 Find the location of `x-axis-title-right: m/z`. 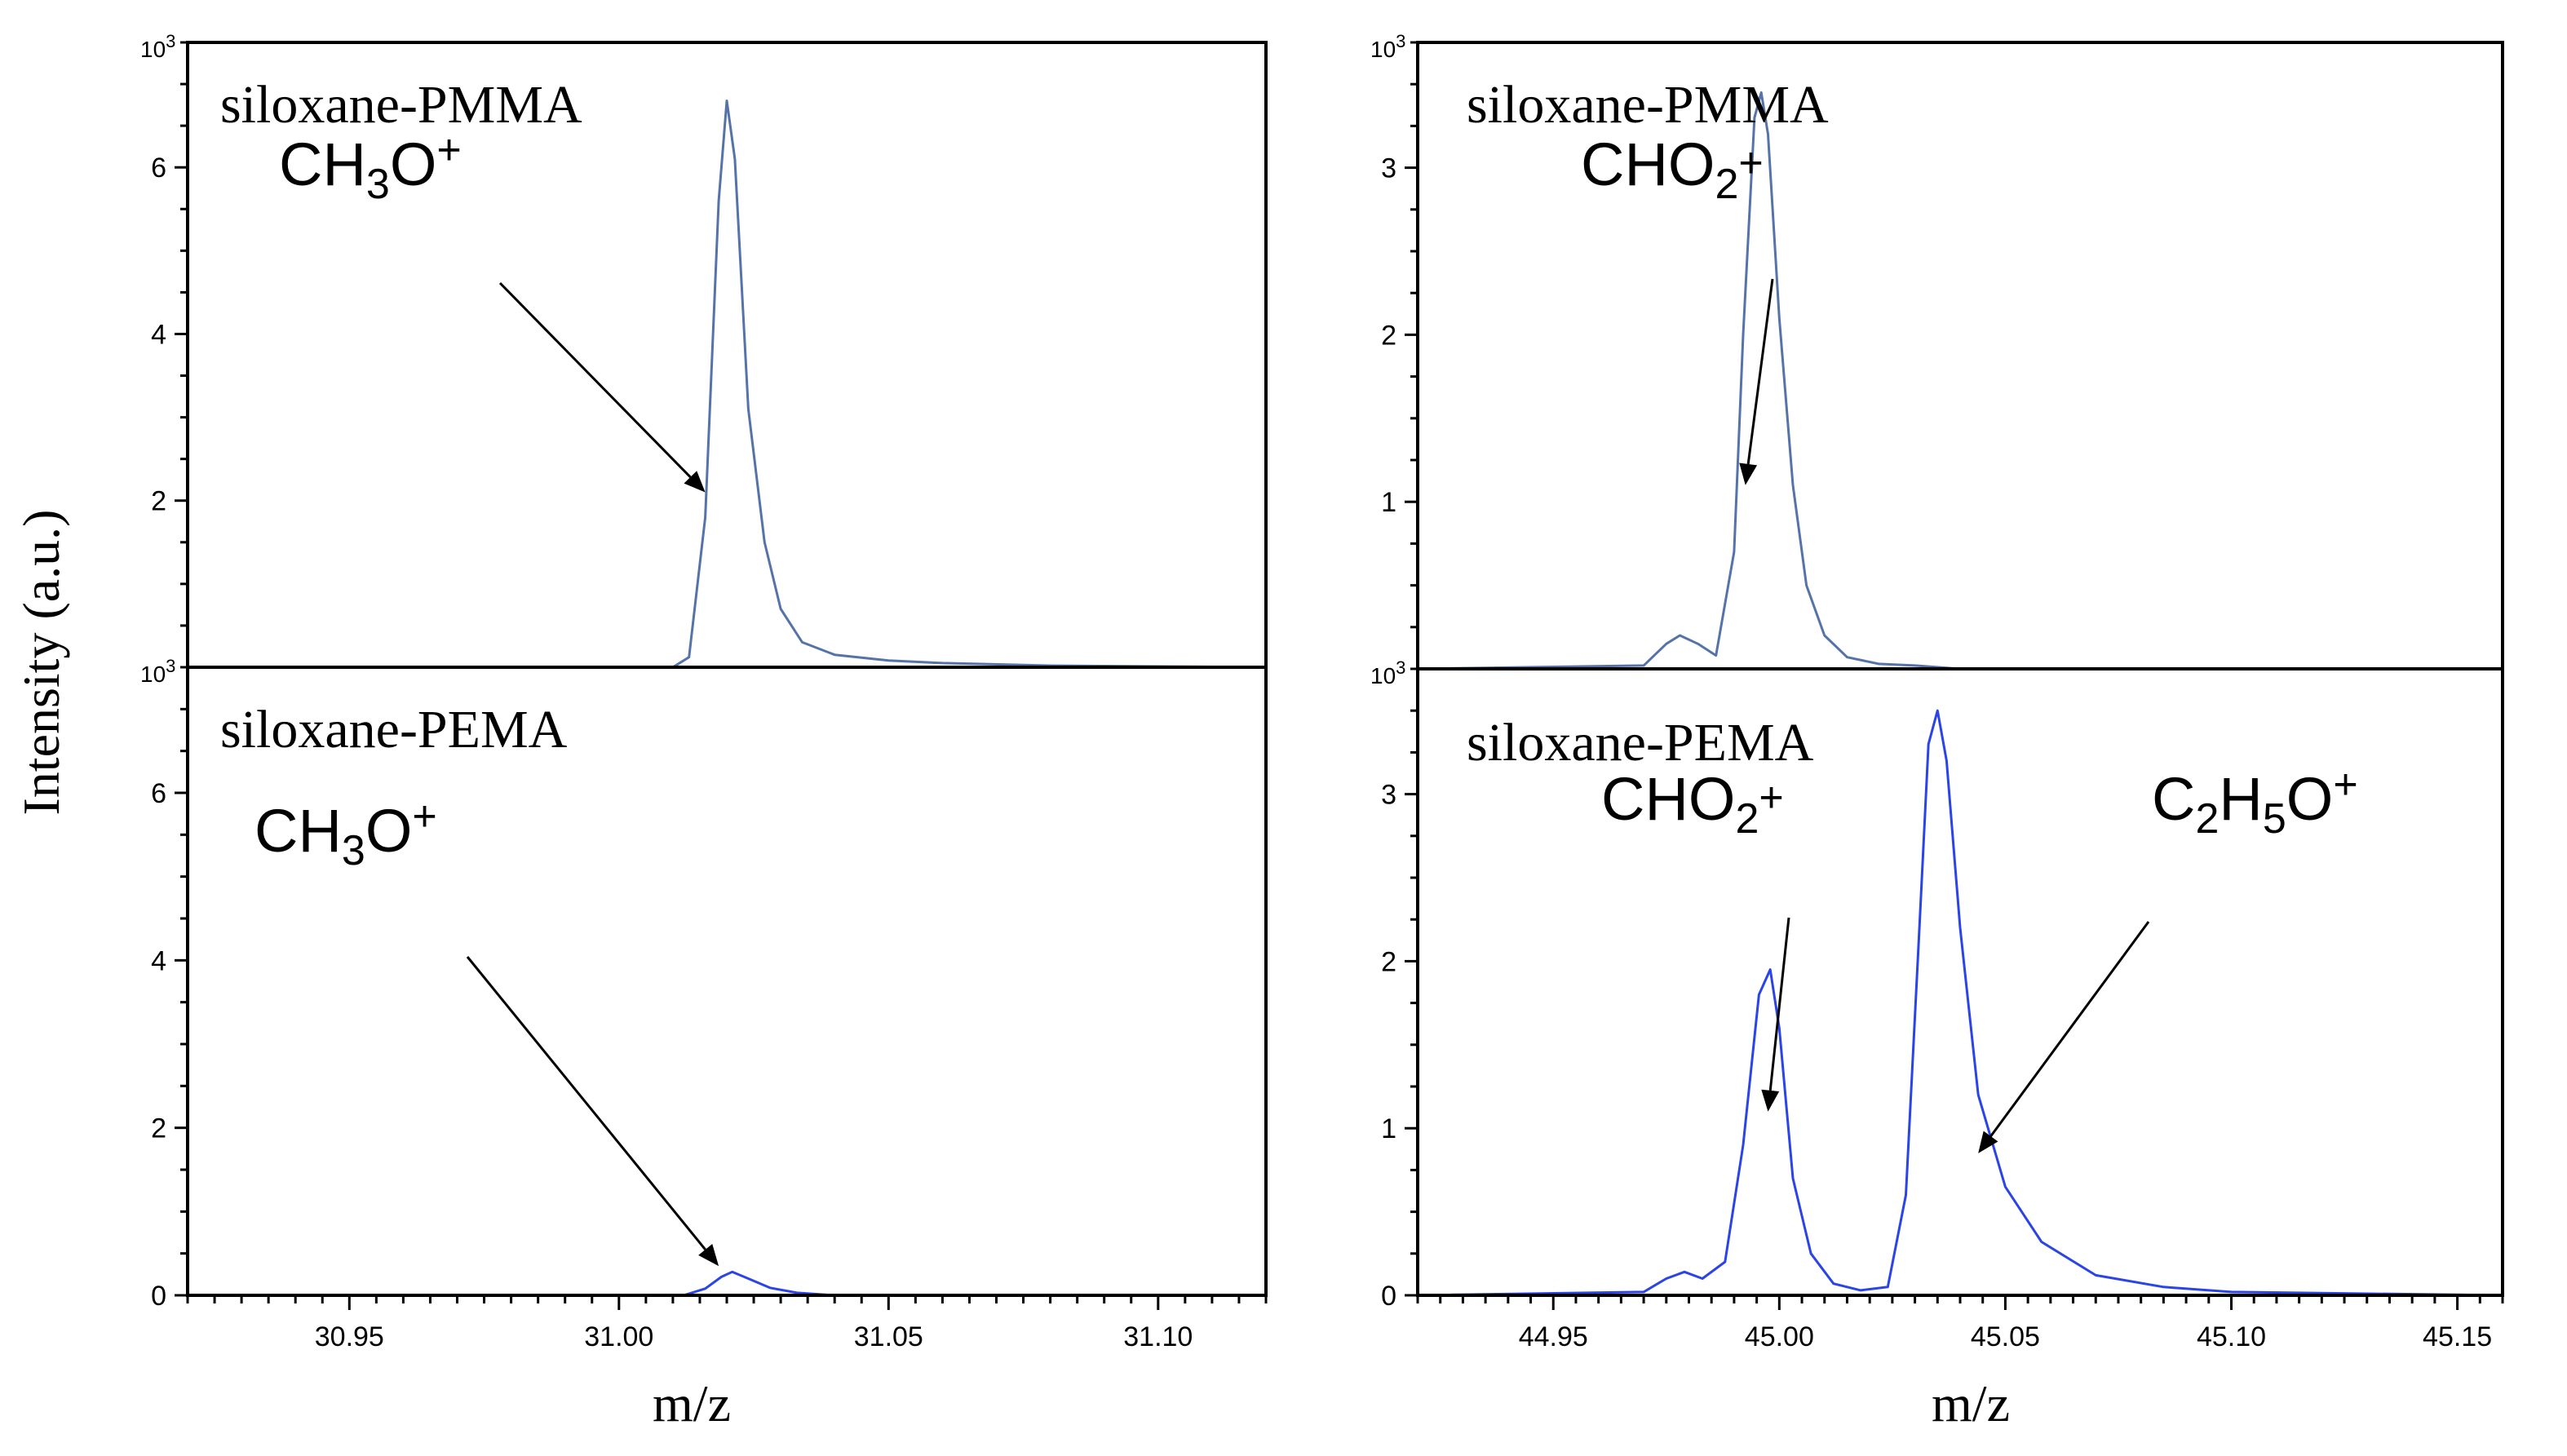

x-axis-title-right: m/z is located at coordinates (1971, 1403).